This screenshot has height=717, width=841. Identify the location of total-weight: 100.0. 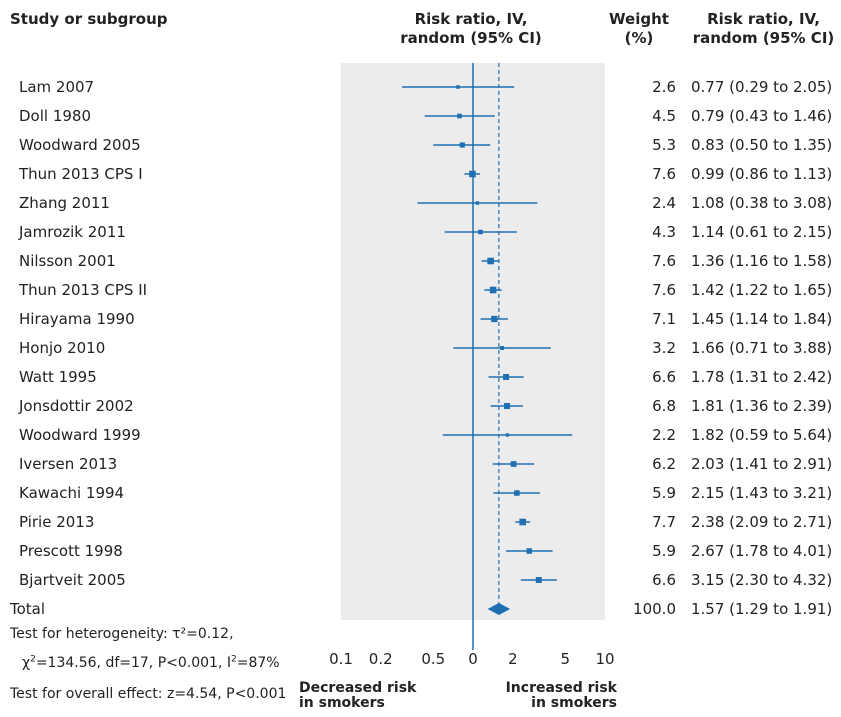
(654, 609).